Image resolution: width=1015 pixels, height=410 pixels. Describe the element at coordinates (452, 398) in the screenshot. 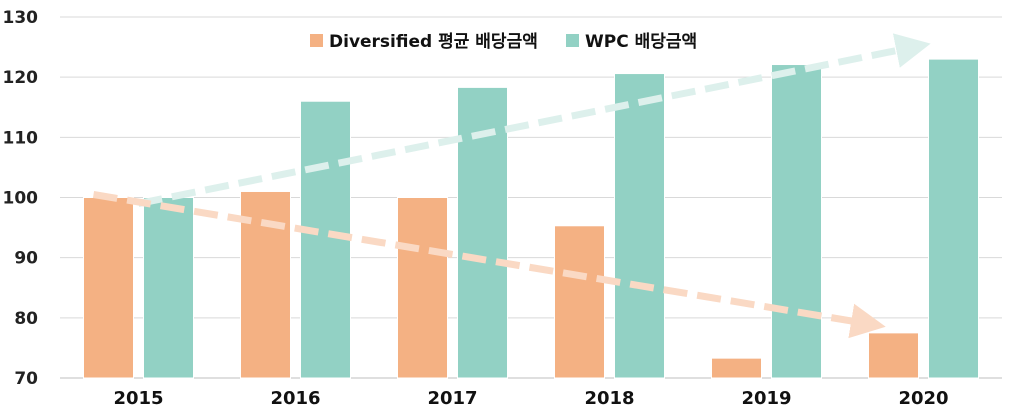

I see `x-tick-label: 2017` at that location.